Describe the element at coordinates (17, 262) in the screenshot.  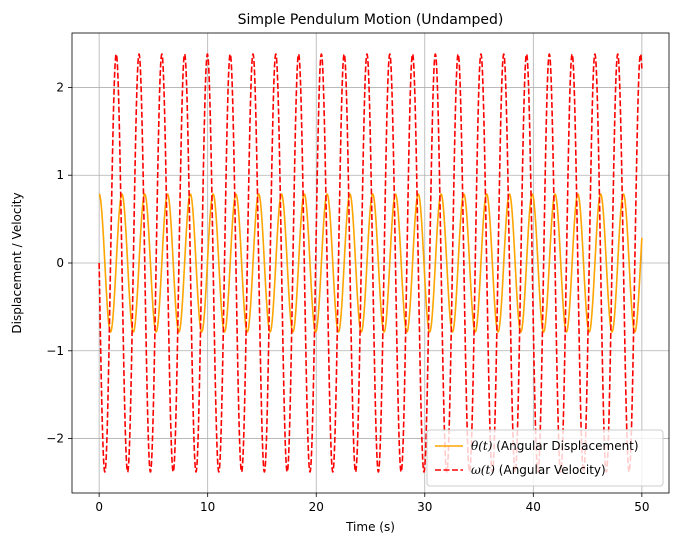
I see `y-axis-label: Displacement / Velocity` at that location.